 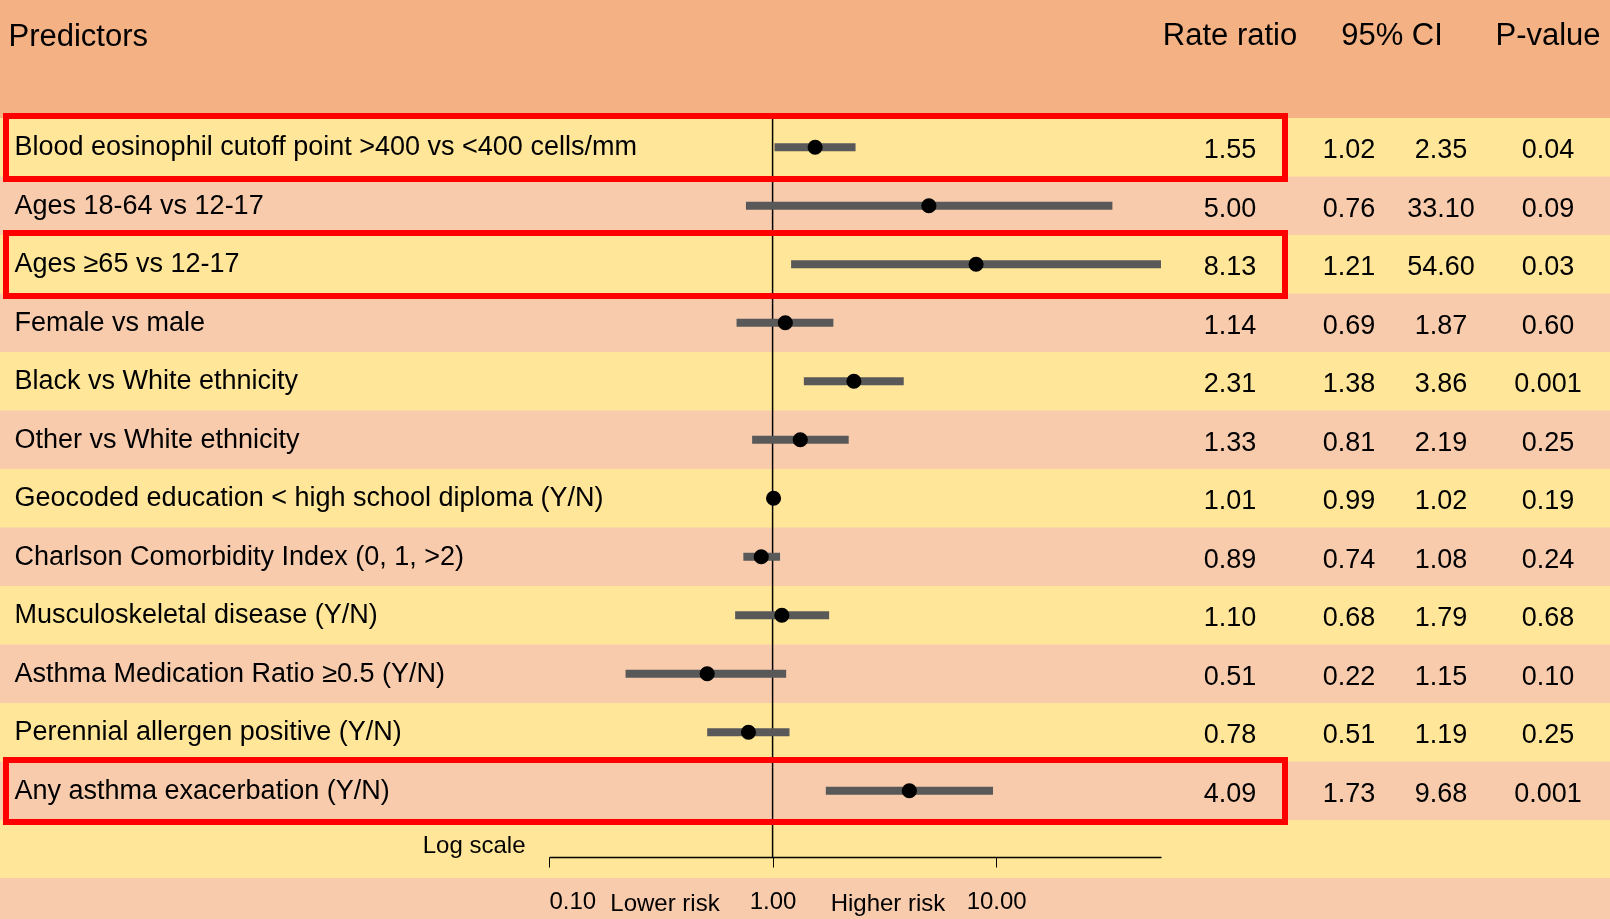 I want to click on data-label: 1.55, so click(x=1230, y=149).